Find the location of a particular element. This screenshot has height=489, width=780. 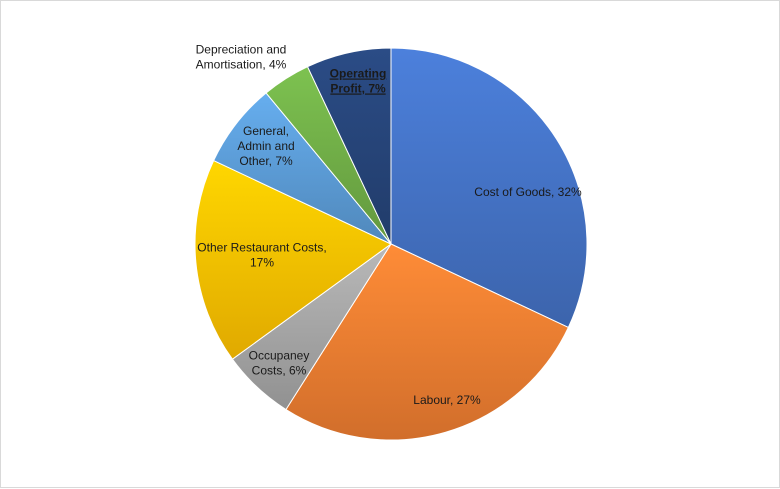

label-operating-profit: Operating Profit, 7% is located at coordinates (358, 81).